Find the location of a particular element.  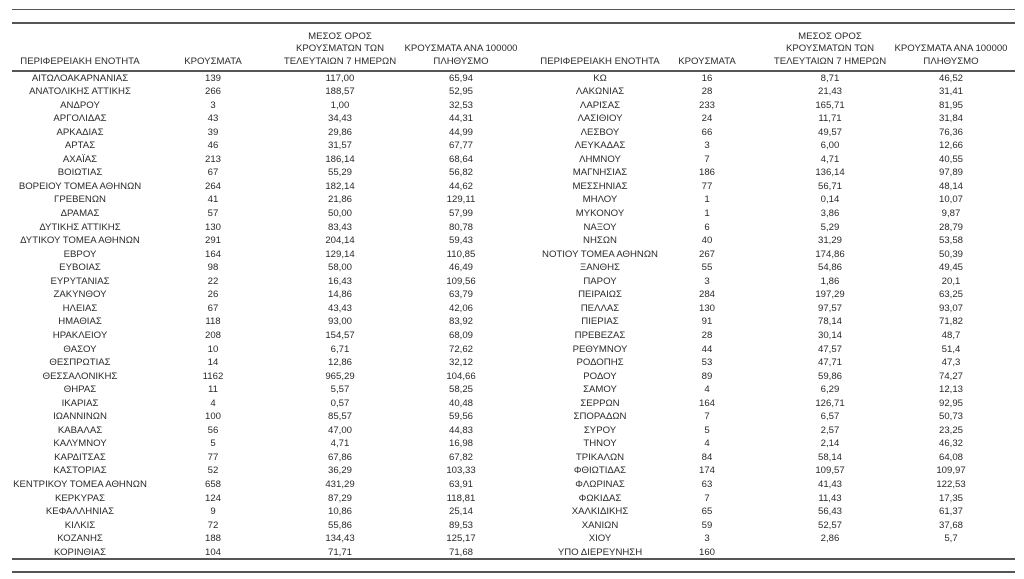

cell-region: ΥΠΟ ΔΙΕΡΕΥΝΗΣΗ is located at coordinates (600, 552).